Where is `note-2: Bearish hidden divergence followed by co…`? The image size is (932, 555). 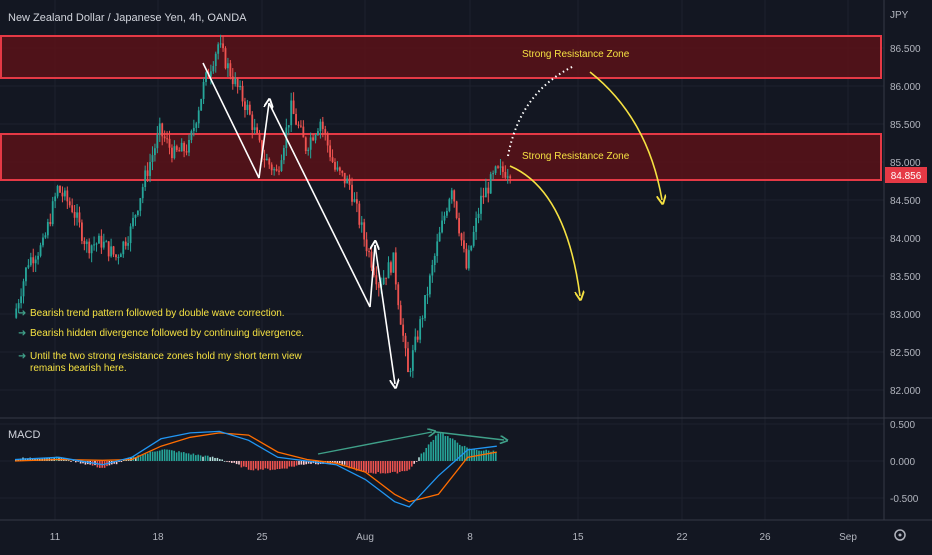
note-2: Bearish hidden divergence followed by co… is located at coordinates (167, 333).